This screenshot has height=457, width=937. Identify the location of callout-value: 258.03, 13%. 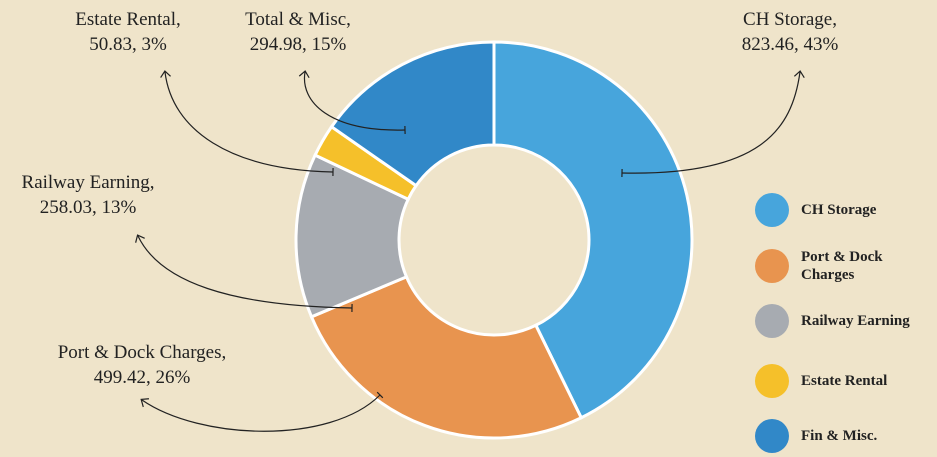
(88, 207).